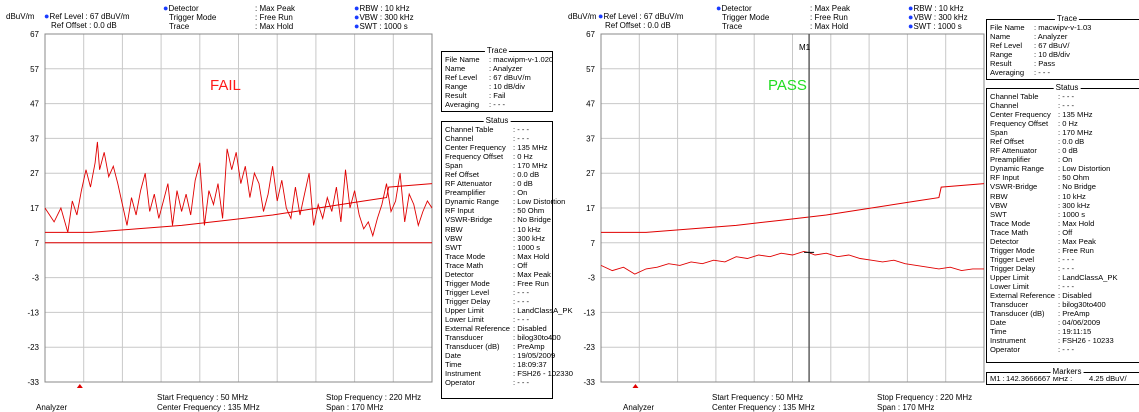 This screenshot has height=412, width=1139. I want to click on y-tick-label: -33, so click(33, 382).